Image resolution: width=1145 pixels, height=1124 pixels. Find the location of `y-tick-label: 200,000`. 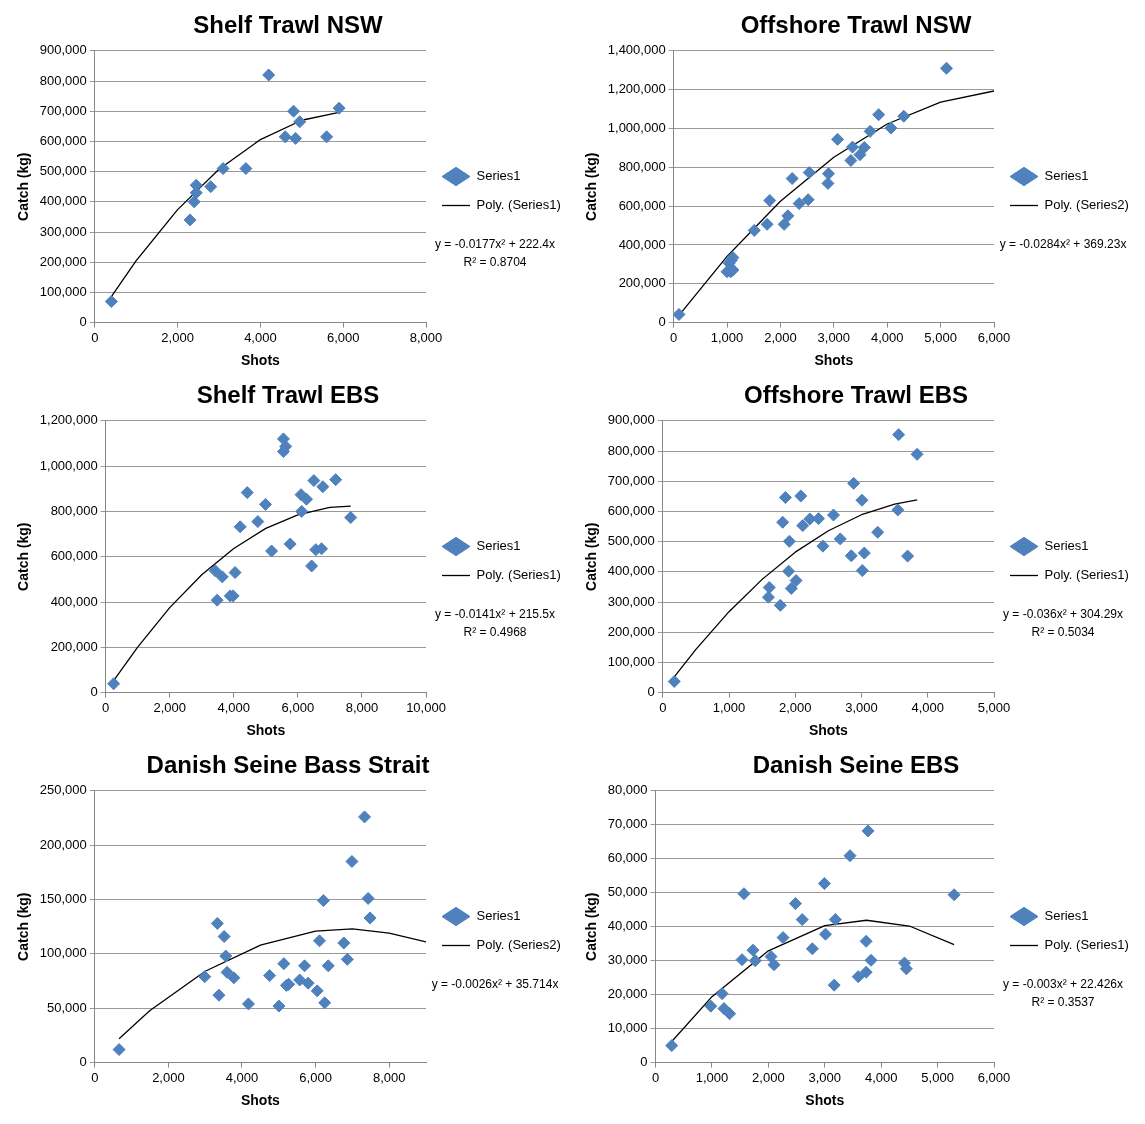

y-tick-label: 200,000 is located at coordinates (63, 844).